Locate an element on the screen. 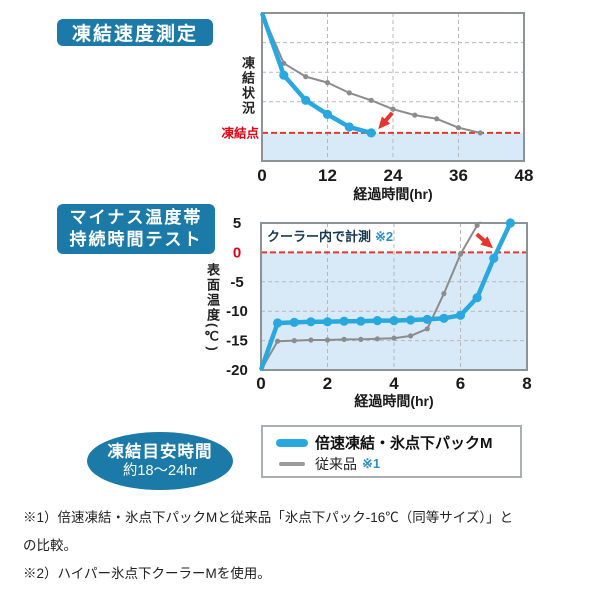 The height and width of the screenshot is (600, 600). chart-legend: 倍速凍結・氷点下パックM 従来品 ※1 is located at coordinates (391, 451).